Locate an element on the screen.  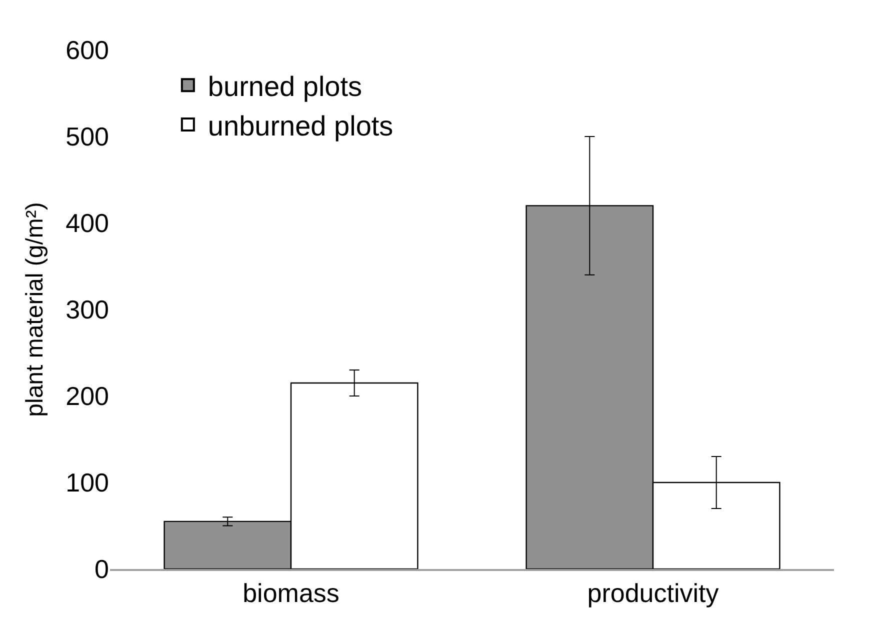
legend-label: burned plots is located at coordinates (285, 86).